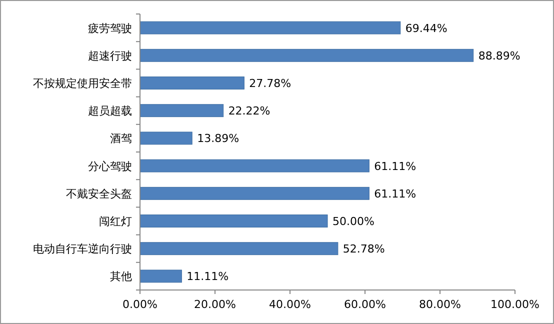 The width and height of the screenshot is (554, 324). Describe the element at coordinates (121, 139) in the screenshot. I see `y-tick-label: 酒驾` at that location.